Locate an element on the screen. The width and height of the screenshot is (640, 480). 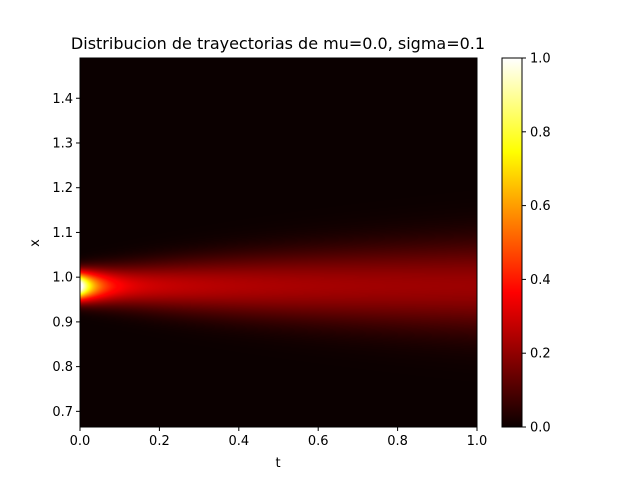
y-tick-label: 1.4 is located at coordinates (62, 99).